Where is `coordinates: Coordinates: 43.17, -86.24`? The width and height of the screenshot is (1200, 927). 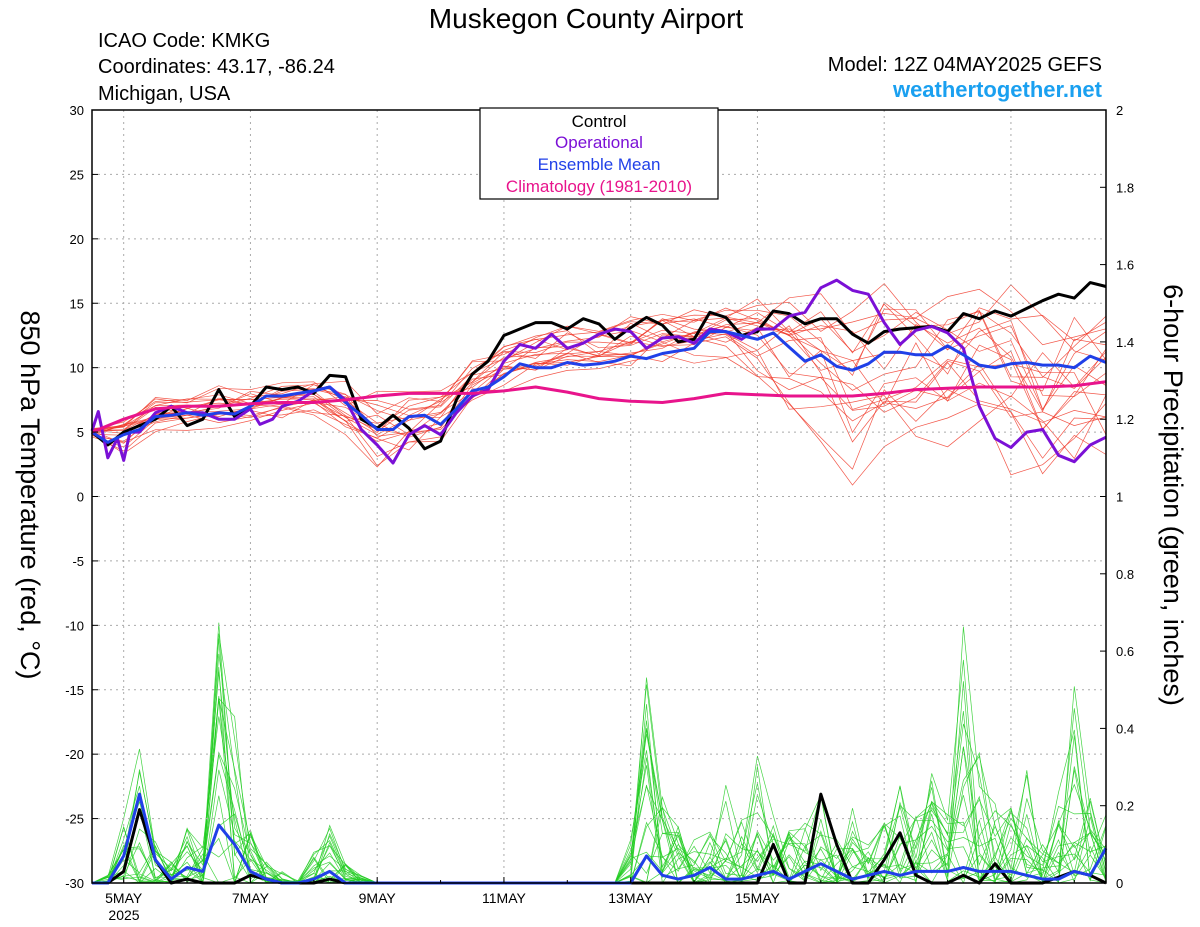
coordinates: Coordinates: 43.17, -86.24 is located at coordinates (216, 67).